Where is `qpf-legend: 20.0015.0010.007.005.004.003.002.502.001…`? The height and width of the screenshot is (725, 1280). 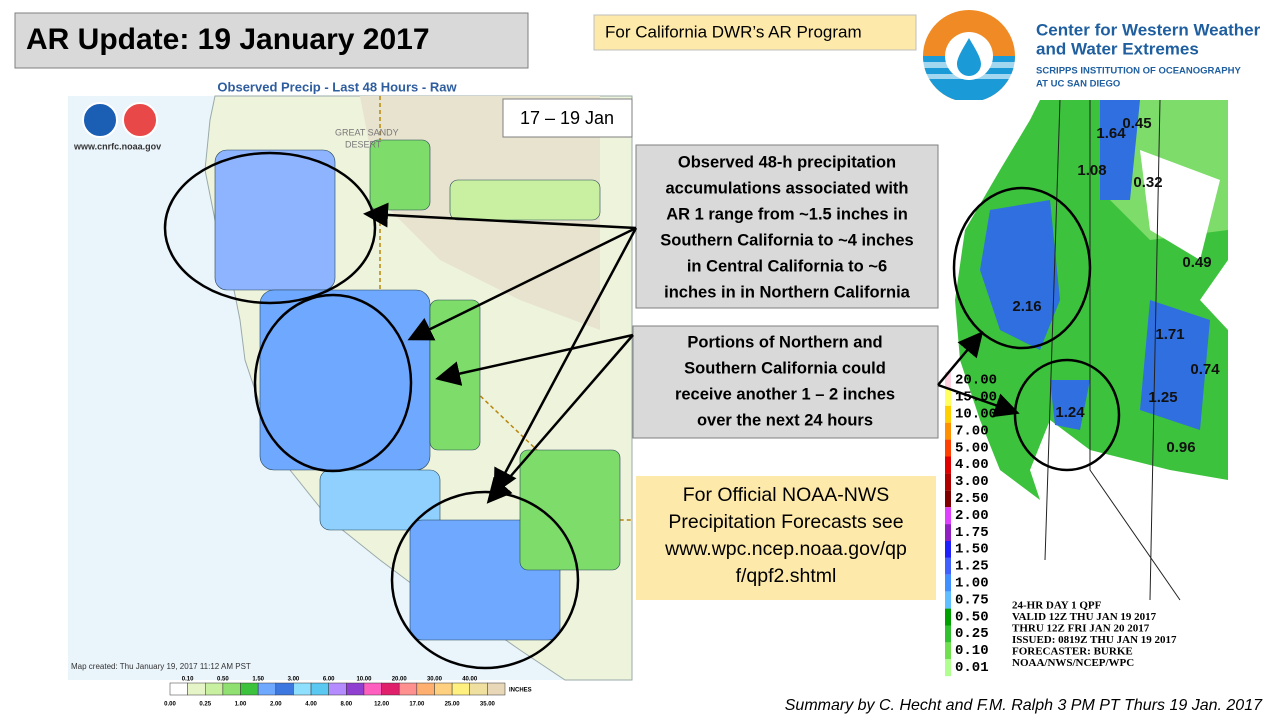 qpf-legend: 20.0015.0010.007.005.004.003.002.502.001… is located at coordinates (971, 524).